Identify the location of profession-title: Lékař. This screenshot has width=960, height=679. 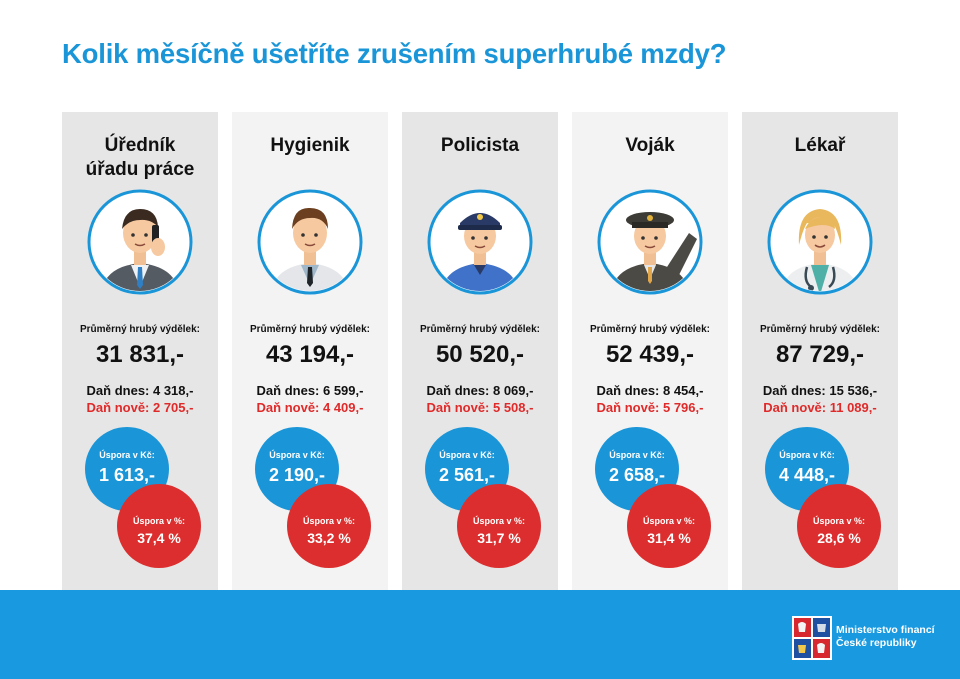
(820, 146).